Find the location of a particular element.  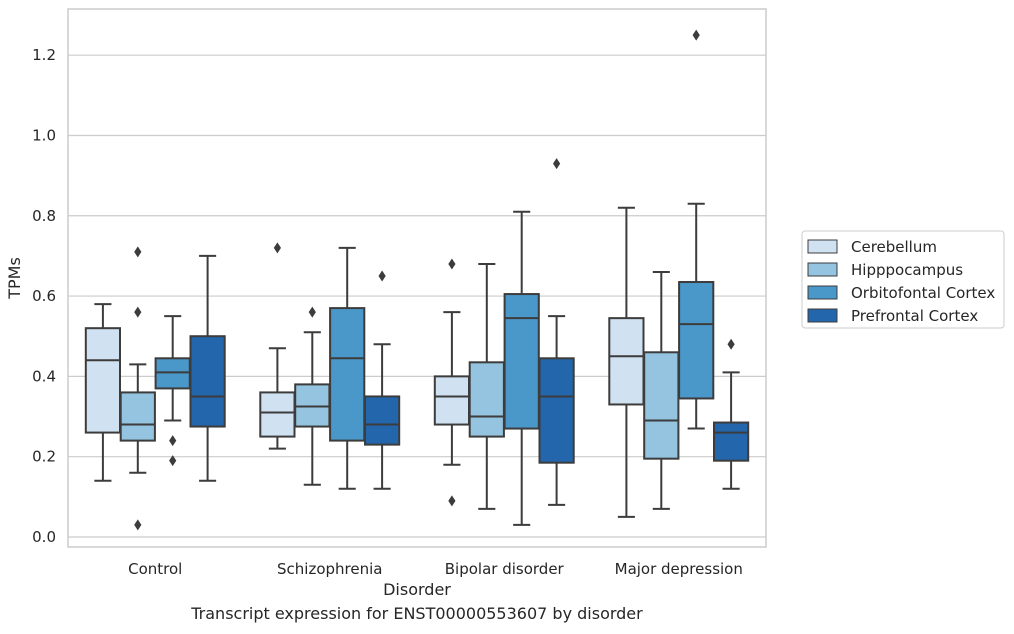

x-tick-label: Schizophrenia is located at coordinates (329, 569).